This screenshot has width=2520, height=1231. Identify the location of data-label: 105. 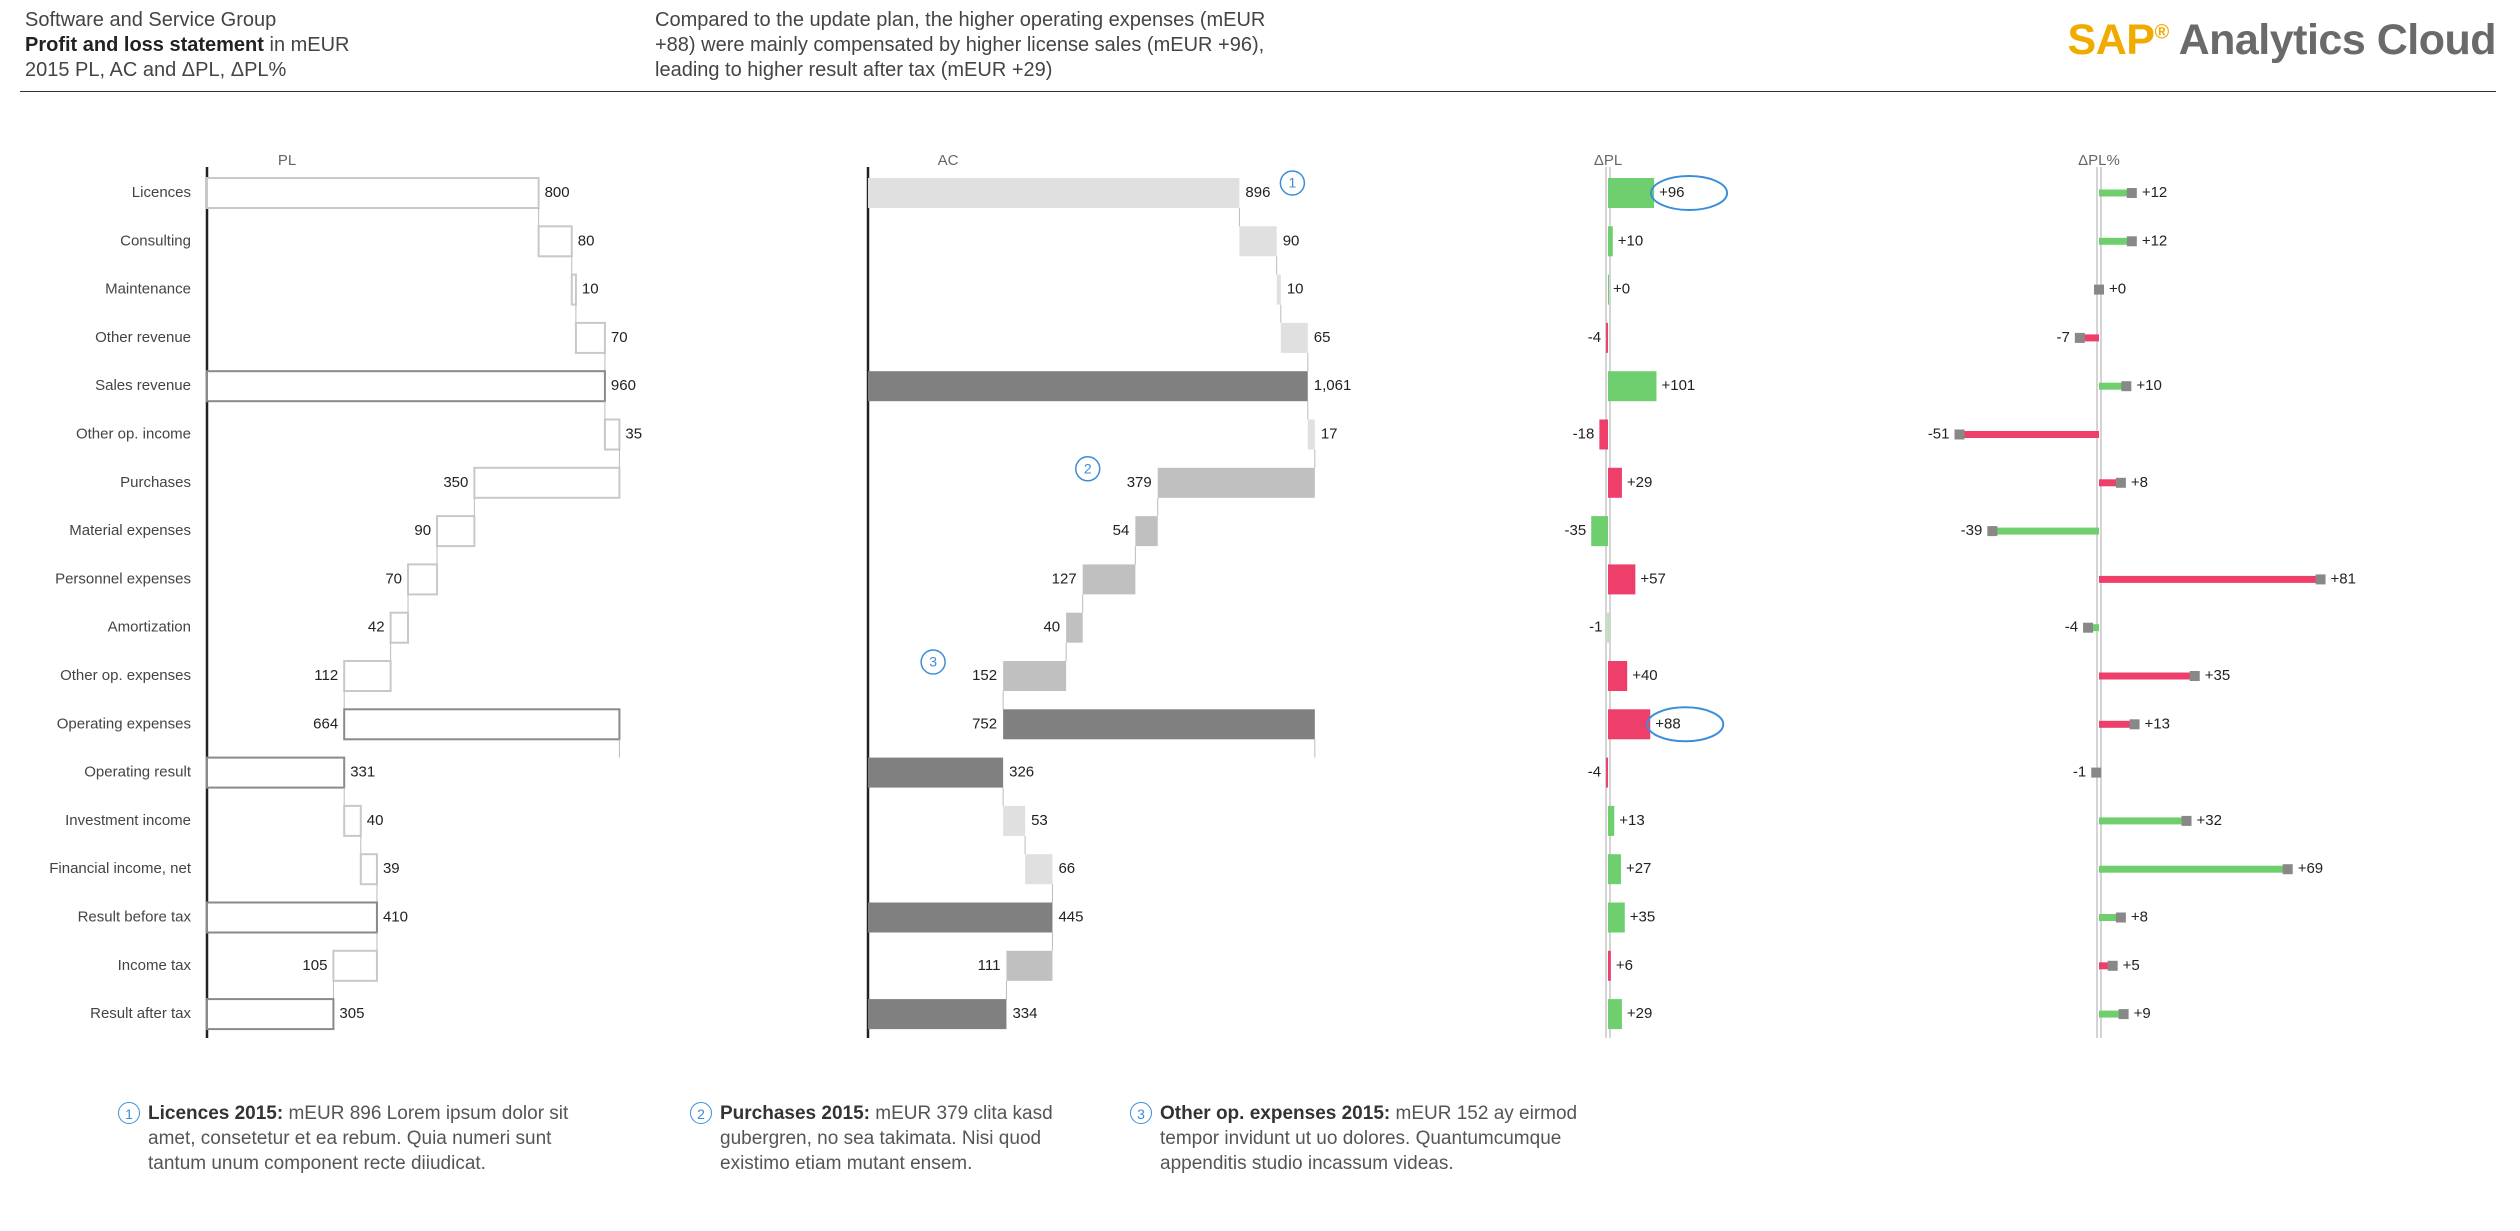
(314, 965).